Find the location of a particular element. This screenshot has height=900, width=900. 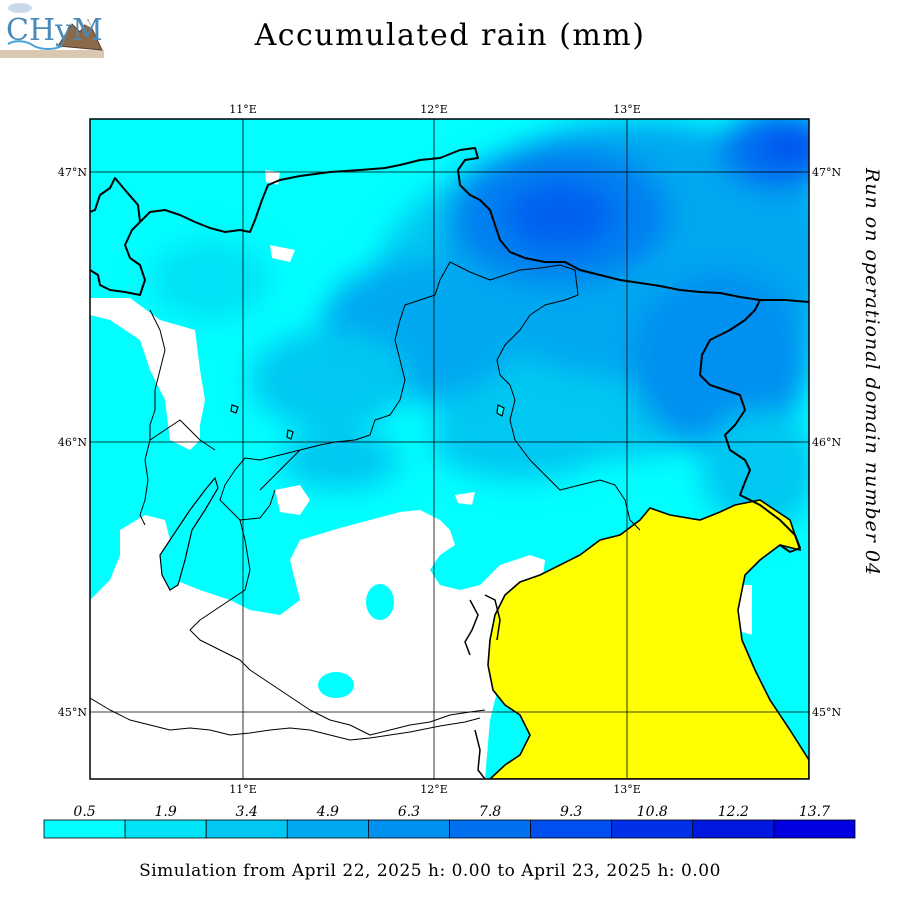

rain-islands is located at coordinates (356, 641).